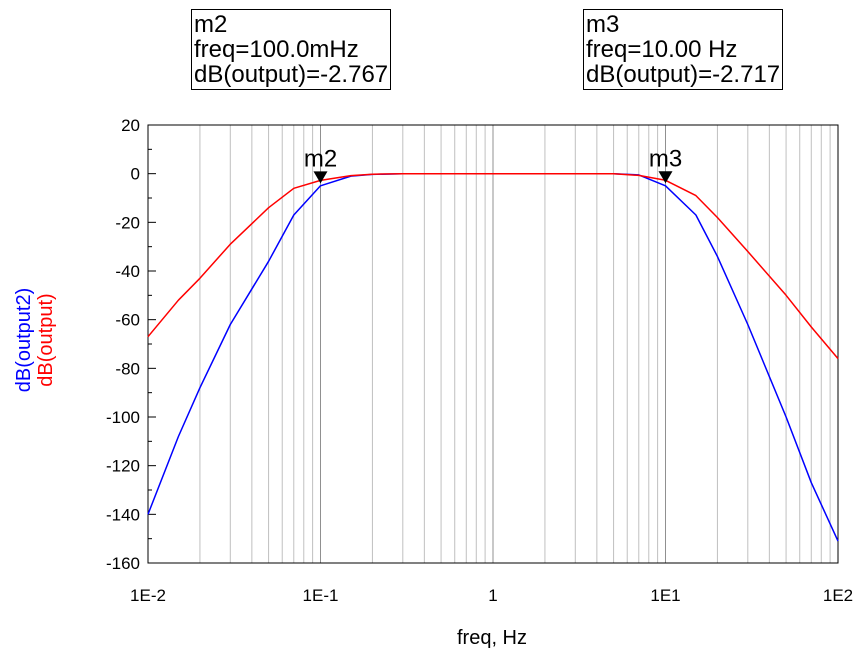 The height and width of the screenshot is (654, 857). Describe the element at coordinates (135, 174) in the screenshot. I see `y-tick-label: 0` at that location.